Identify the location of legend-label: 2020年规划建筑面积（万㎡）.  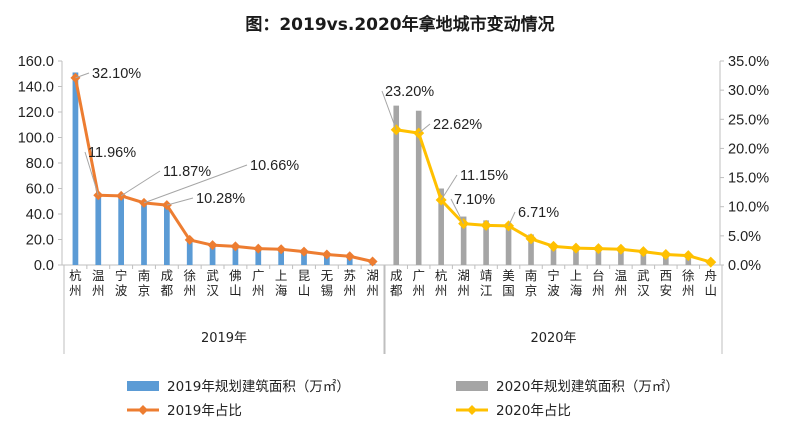
(587, 387).